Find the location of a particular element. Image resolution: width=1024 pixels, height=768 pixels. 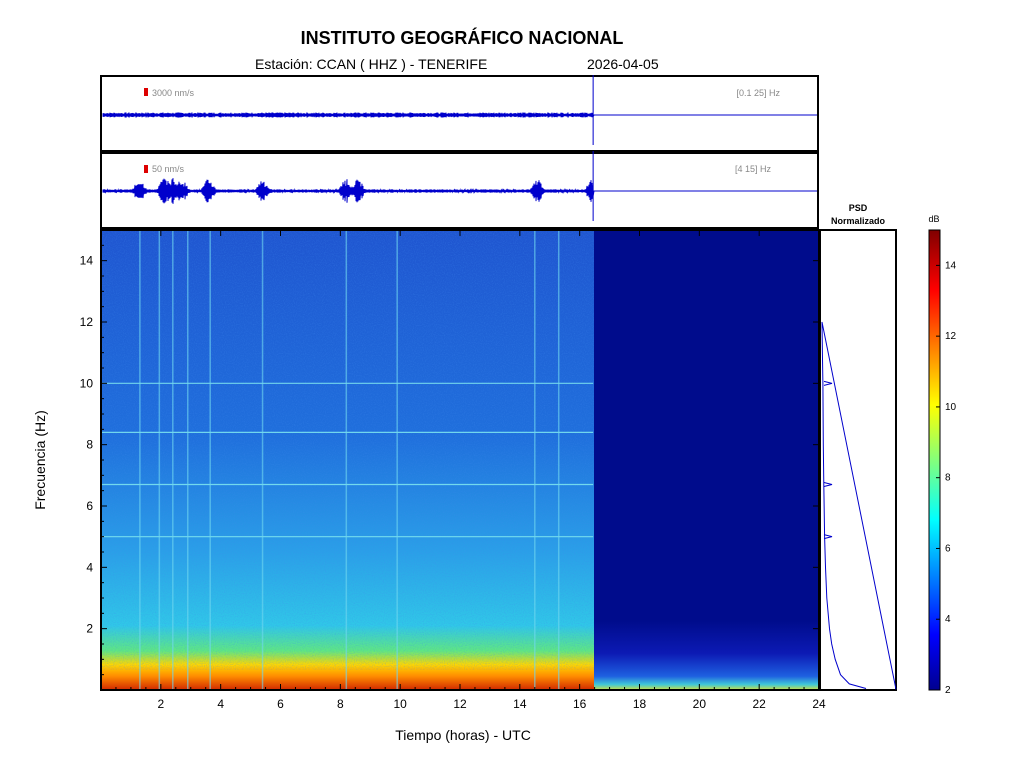

y-tick-label: 12 is located at coordinates (87, 322).